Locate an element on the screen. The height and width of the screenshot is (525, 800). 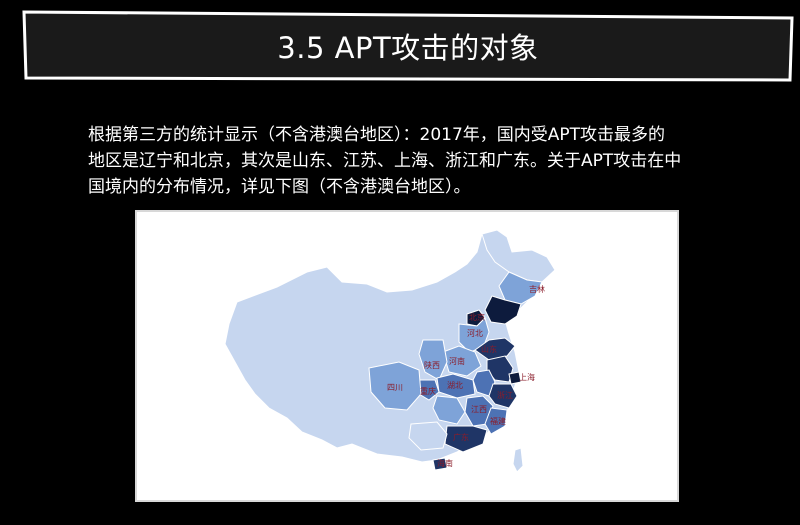
map-region-hebei is located at coordinates (474, 335).